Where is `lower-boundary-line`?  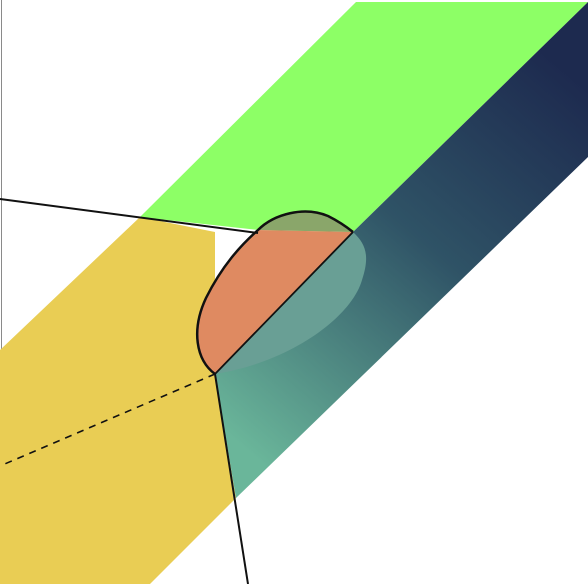
lower-boundary-line is located at coordinates (231, 478).